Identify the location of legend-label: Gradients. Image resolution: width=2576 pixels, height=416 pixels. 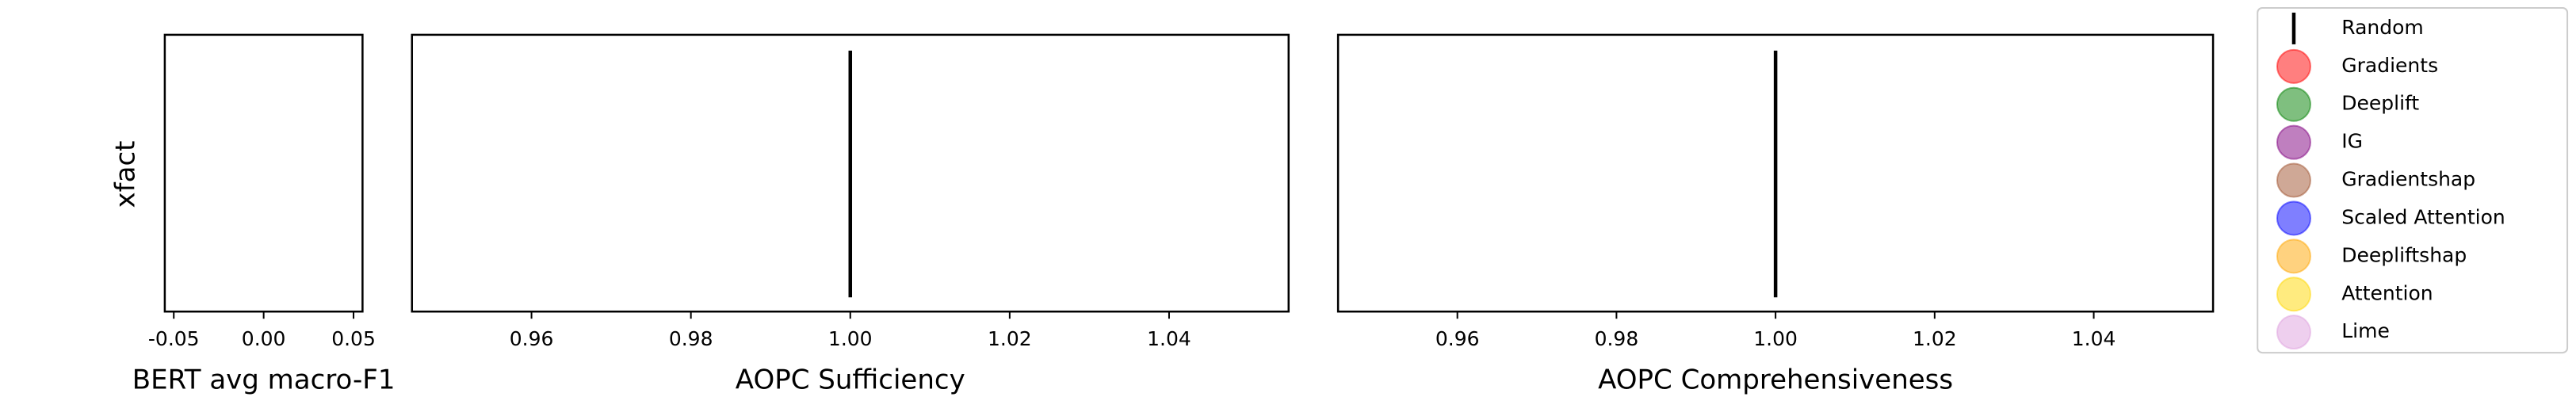
(2389, 65).